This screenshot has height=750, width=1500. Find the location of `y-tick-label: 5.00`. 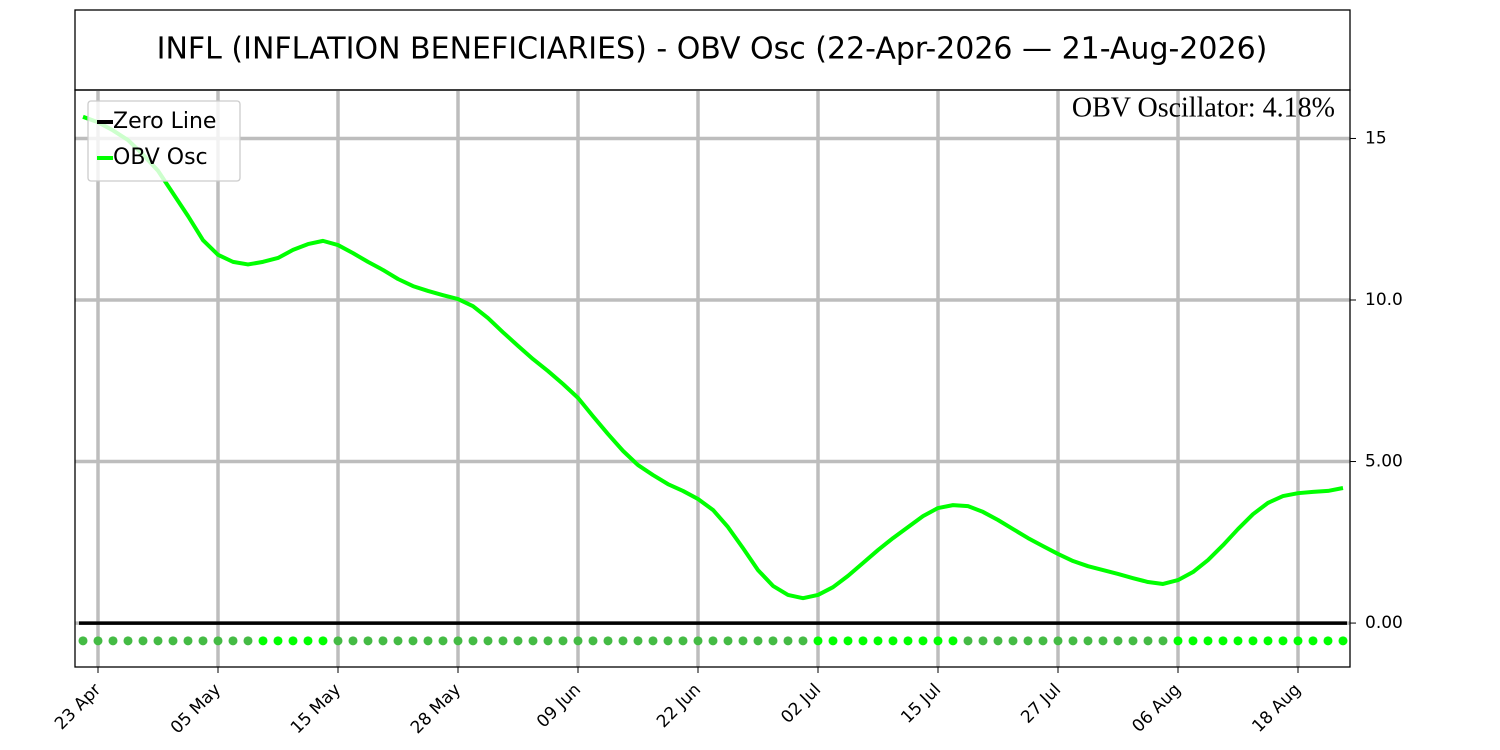

y-tick-label: 5.00 is located at coordinates (1384, 462).